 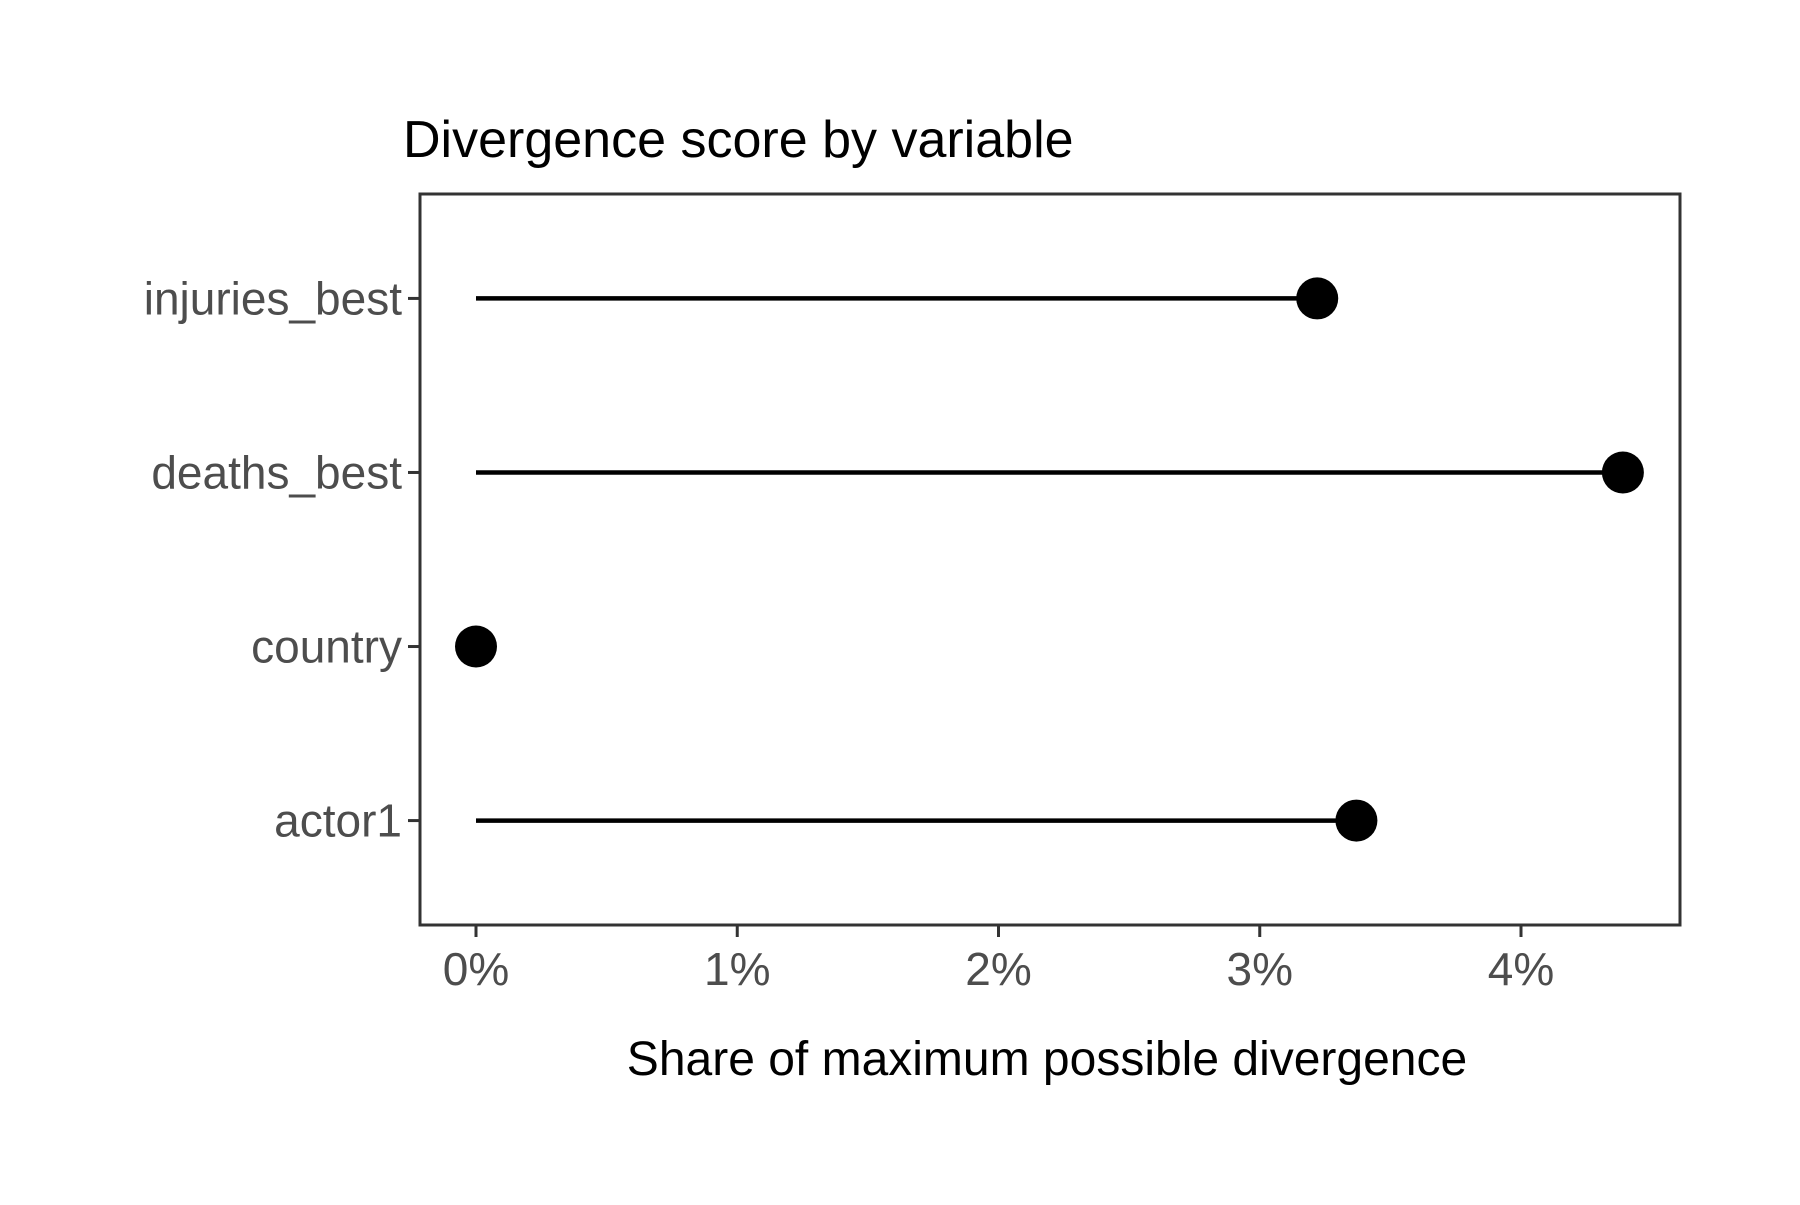 I want to click on x-tick-label: 0%, so click(x=476, y=969).